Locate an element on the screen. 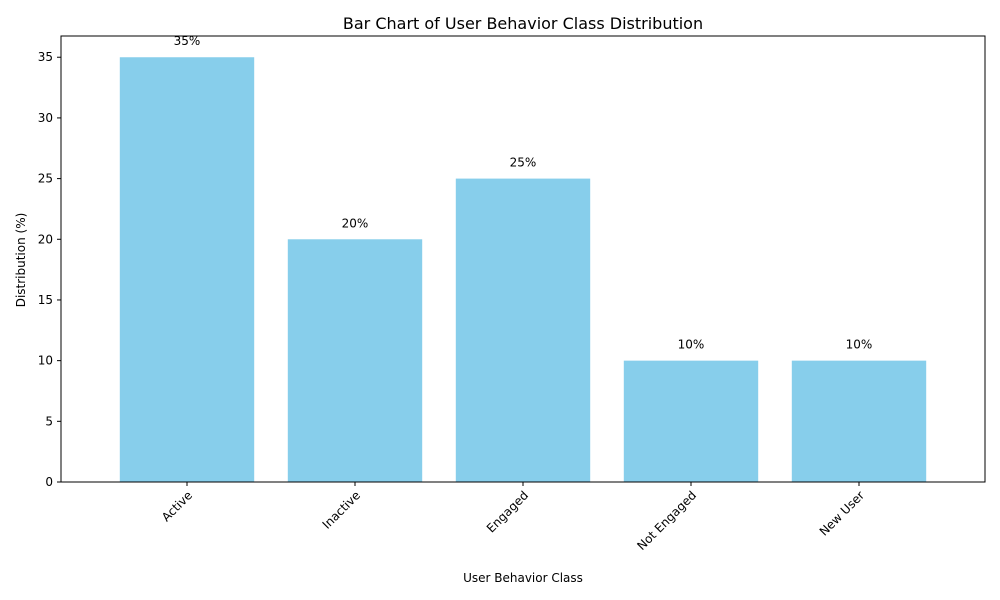  x-tick-label: Not Engaged is located at coordinates (666, 520).